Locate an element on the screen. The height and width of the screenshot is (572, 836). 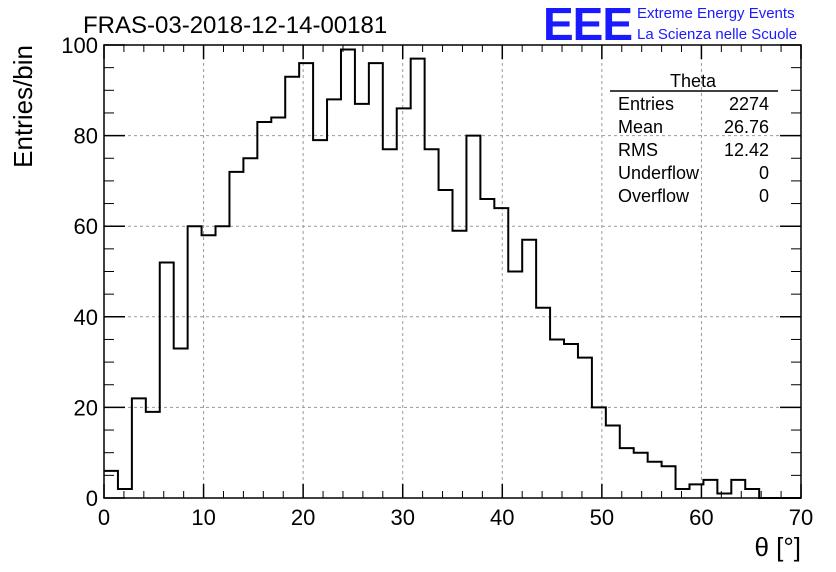
x-tick-label: 0 is located at coordinates (104, 517).